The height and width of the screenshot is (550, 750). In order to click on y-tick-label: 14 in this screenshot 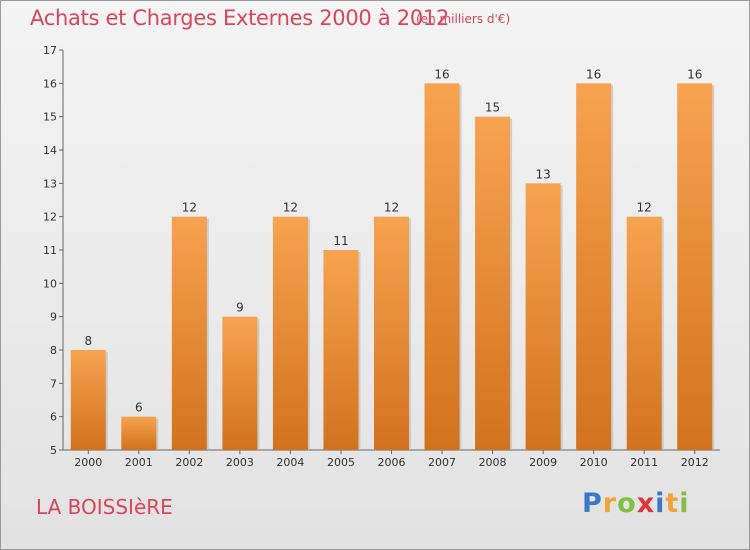, I will do `click(50, 150)`.